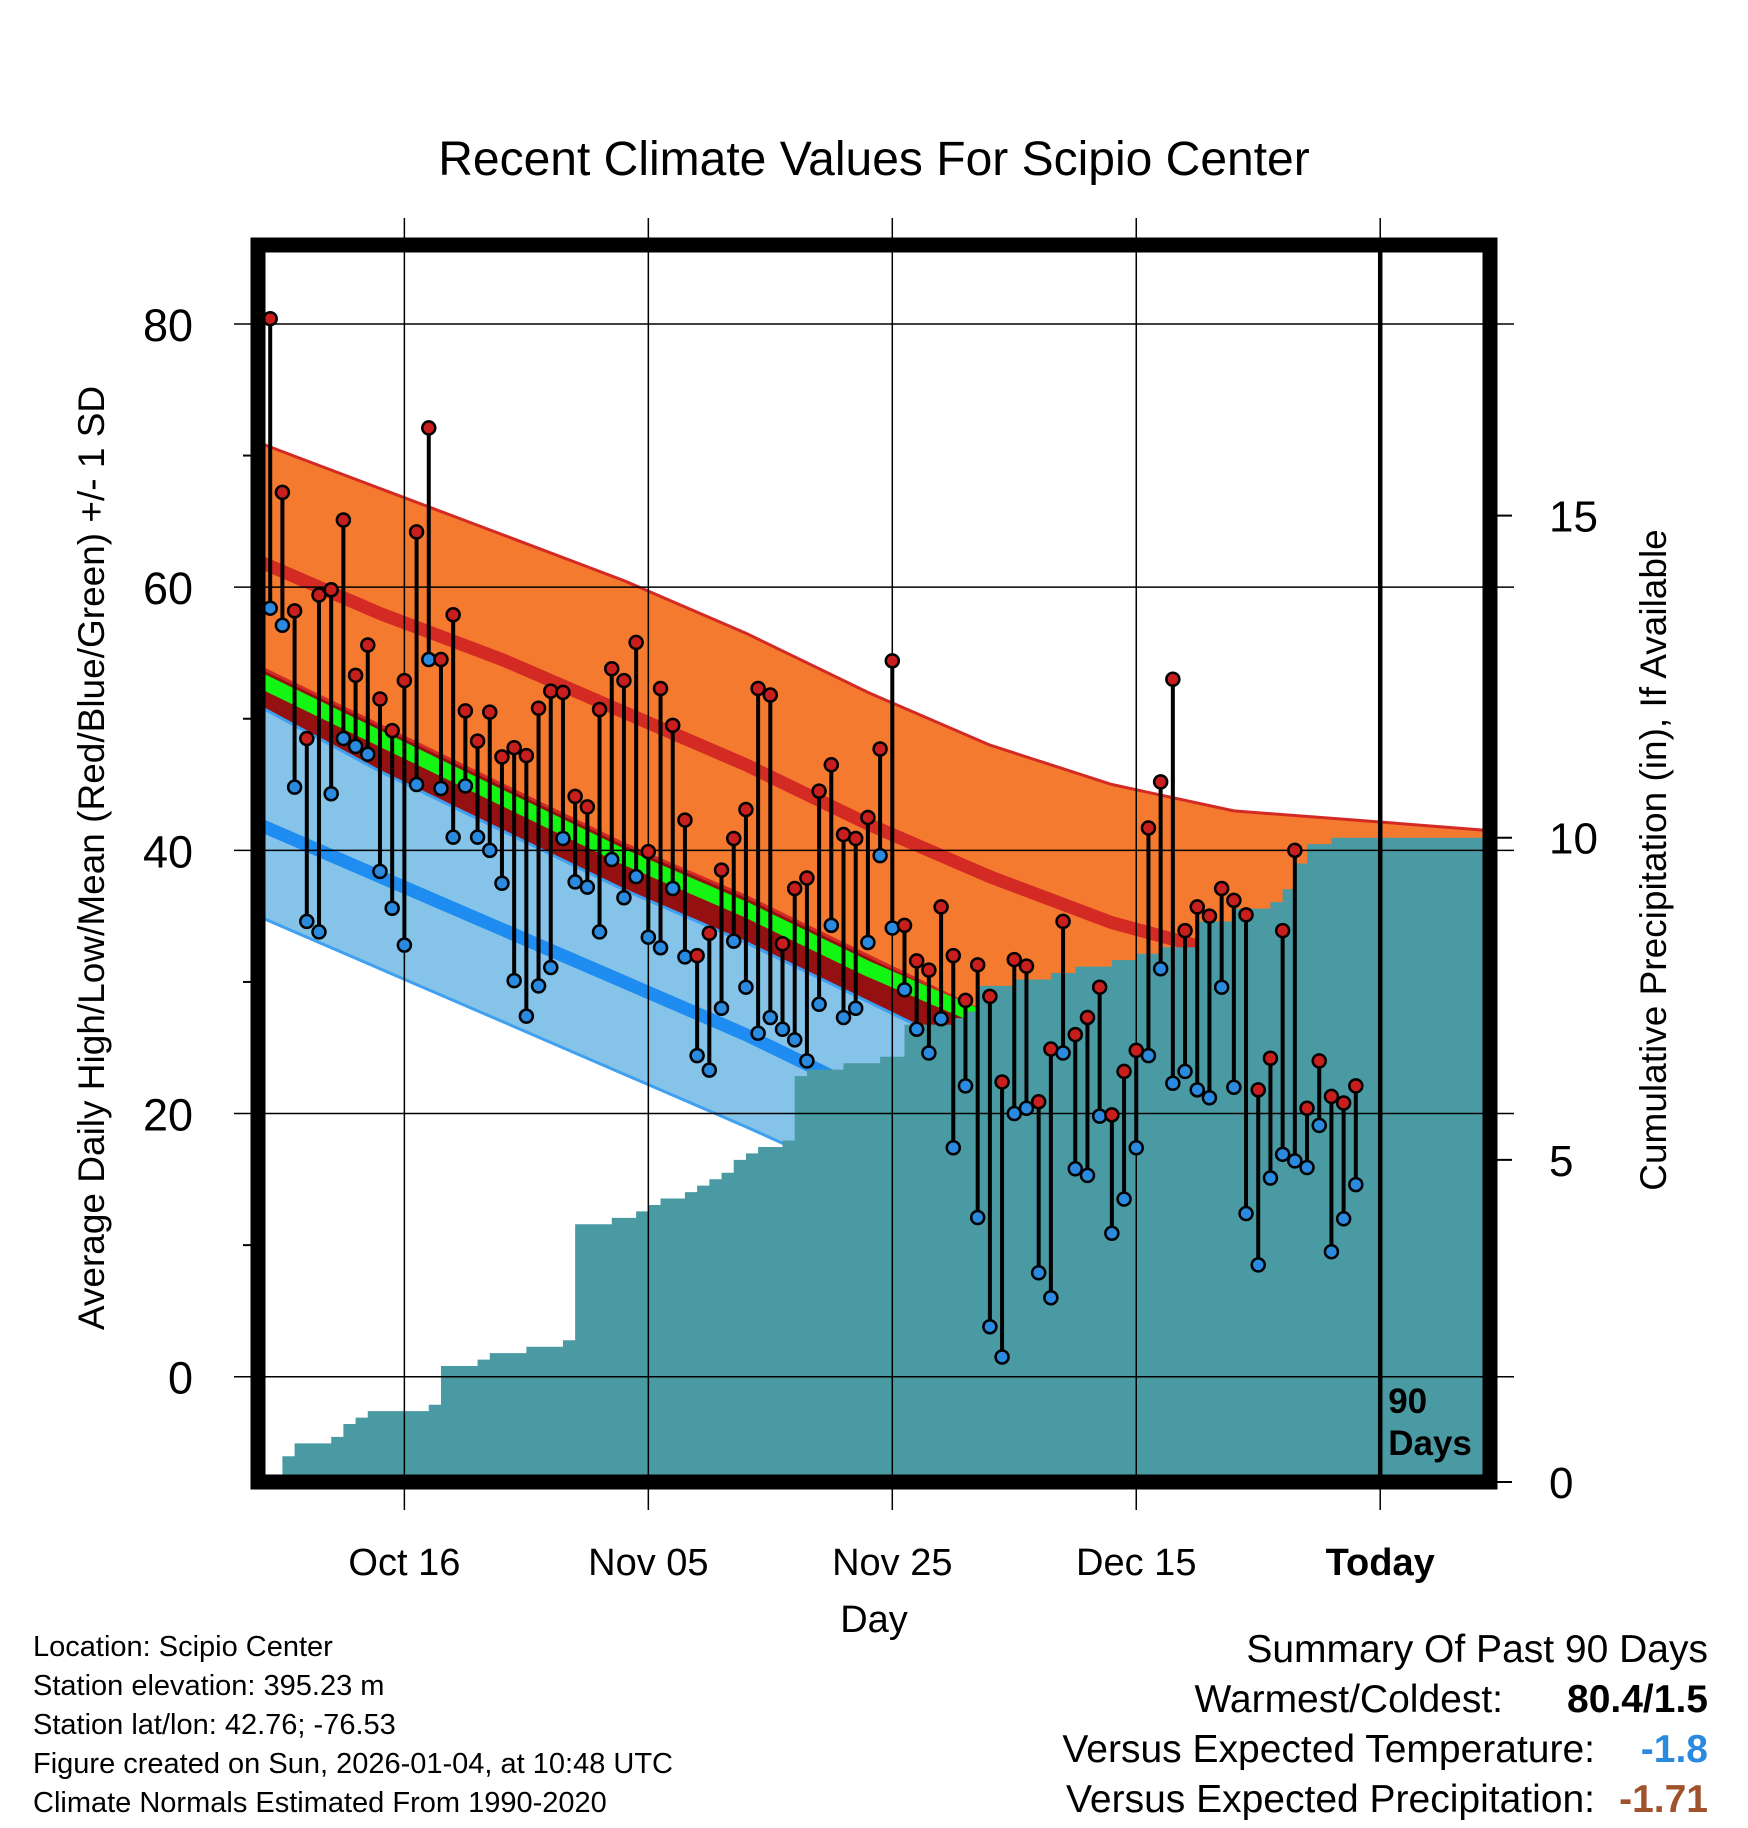  Describe the element at coordinates (873, 159) in the screenshot. I see `chart-title: Recent Climate Values For Scipio Center` at that location.